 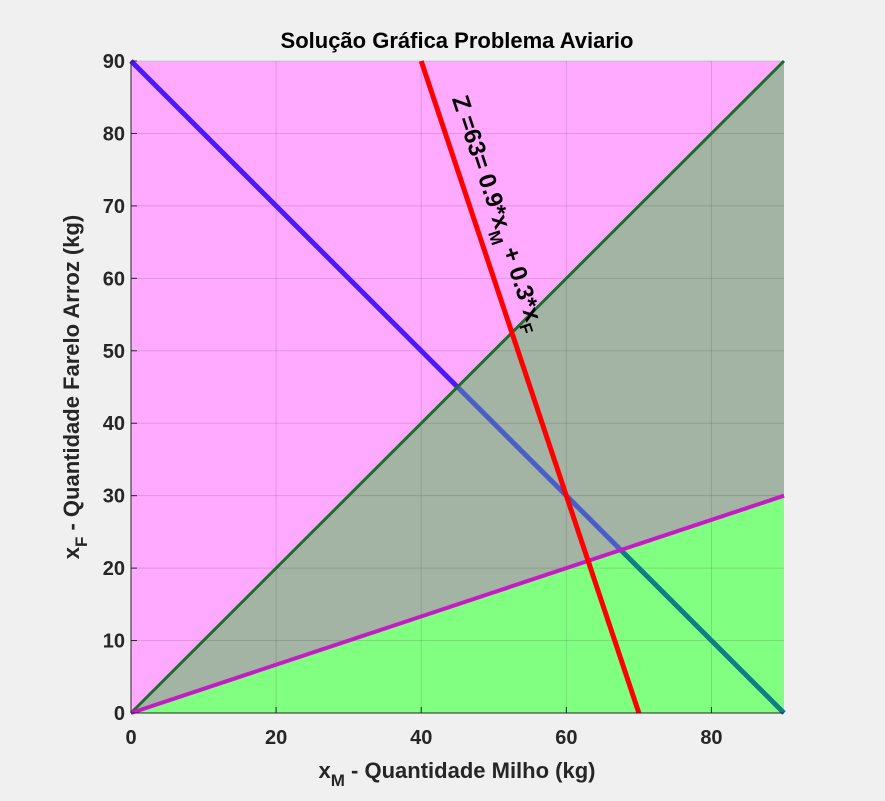 I want to click on y-axis-title: xF - Quantidade Farelo Arroz (kg), so click(x=75, y=387).